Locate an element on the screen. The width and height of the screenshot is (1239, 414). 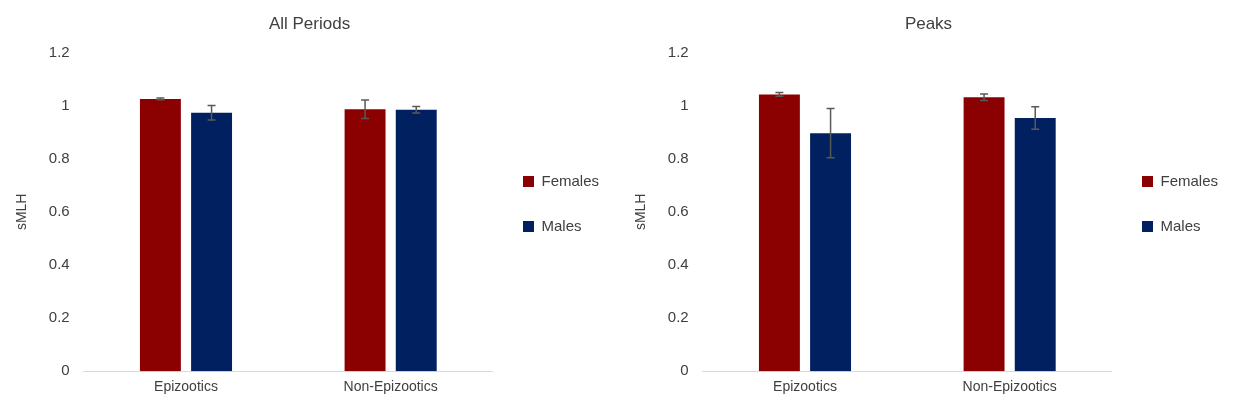
chart-title: Peaks is located at coordinates (928, 23).